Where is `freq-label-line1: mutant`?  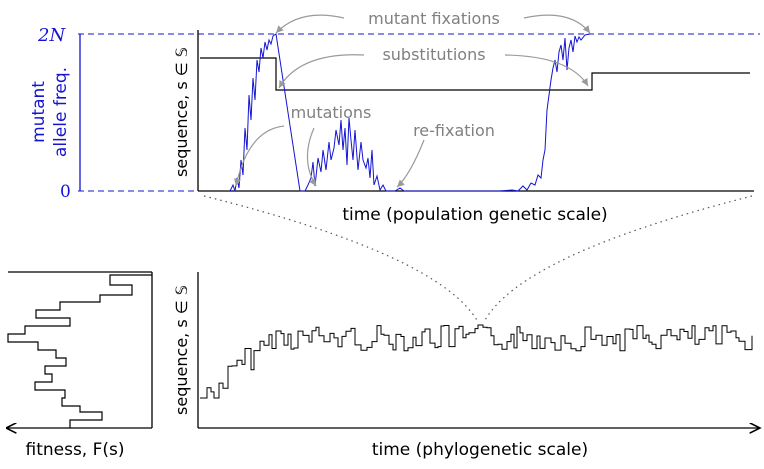
freq-label-line1: mutant is located at coordinates (39, 112).